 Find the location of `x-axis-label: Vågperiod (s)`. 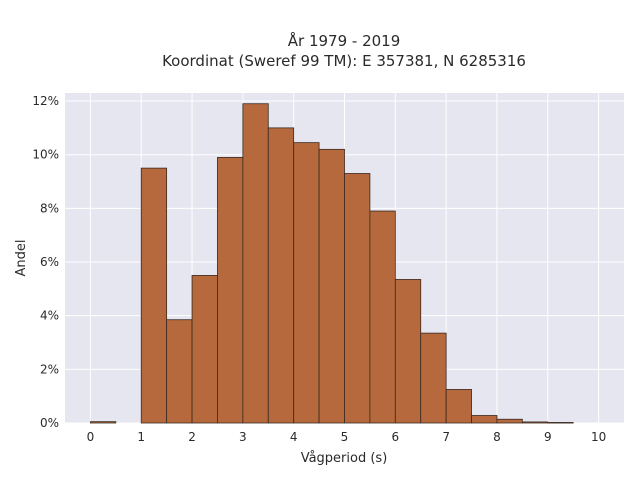

x-axis-label: Vågperiod (s) is located at coordinates (344, 458).